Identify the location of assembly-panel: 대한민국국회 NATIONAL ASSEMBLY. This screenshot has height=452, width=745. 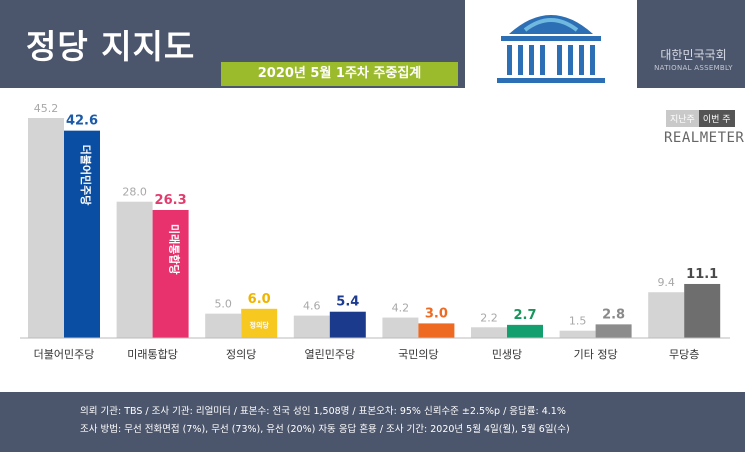
(693, 44).